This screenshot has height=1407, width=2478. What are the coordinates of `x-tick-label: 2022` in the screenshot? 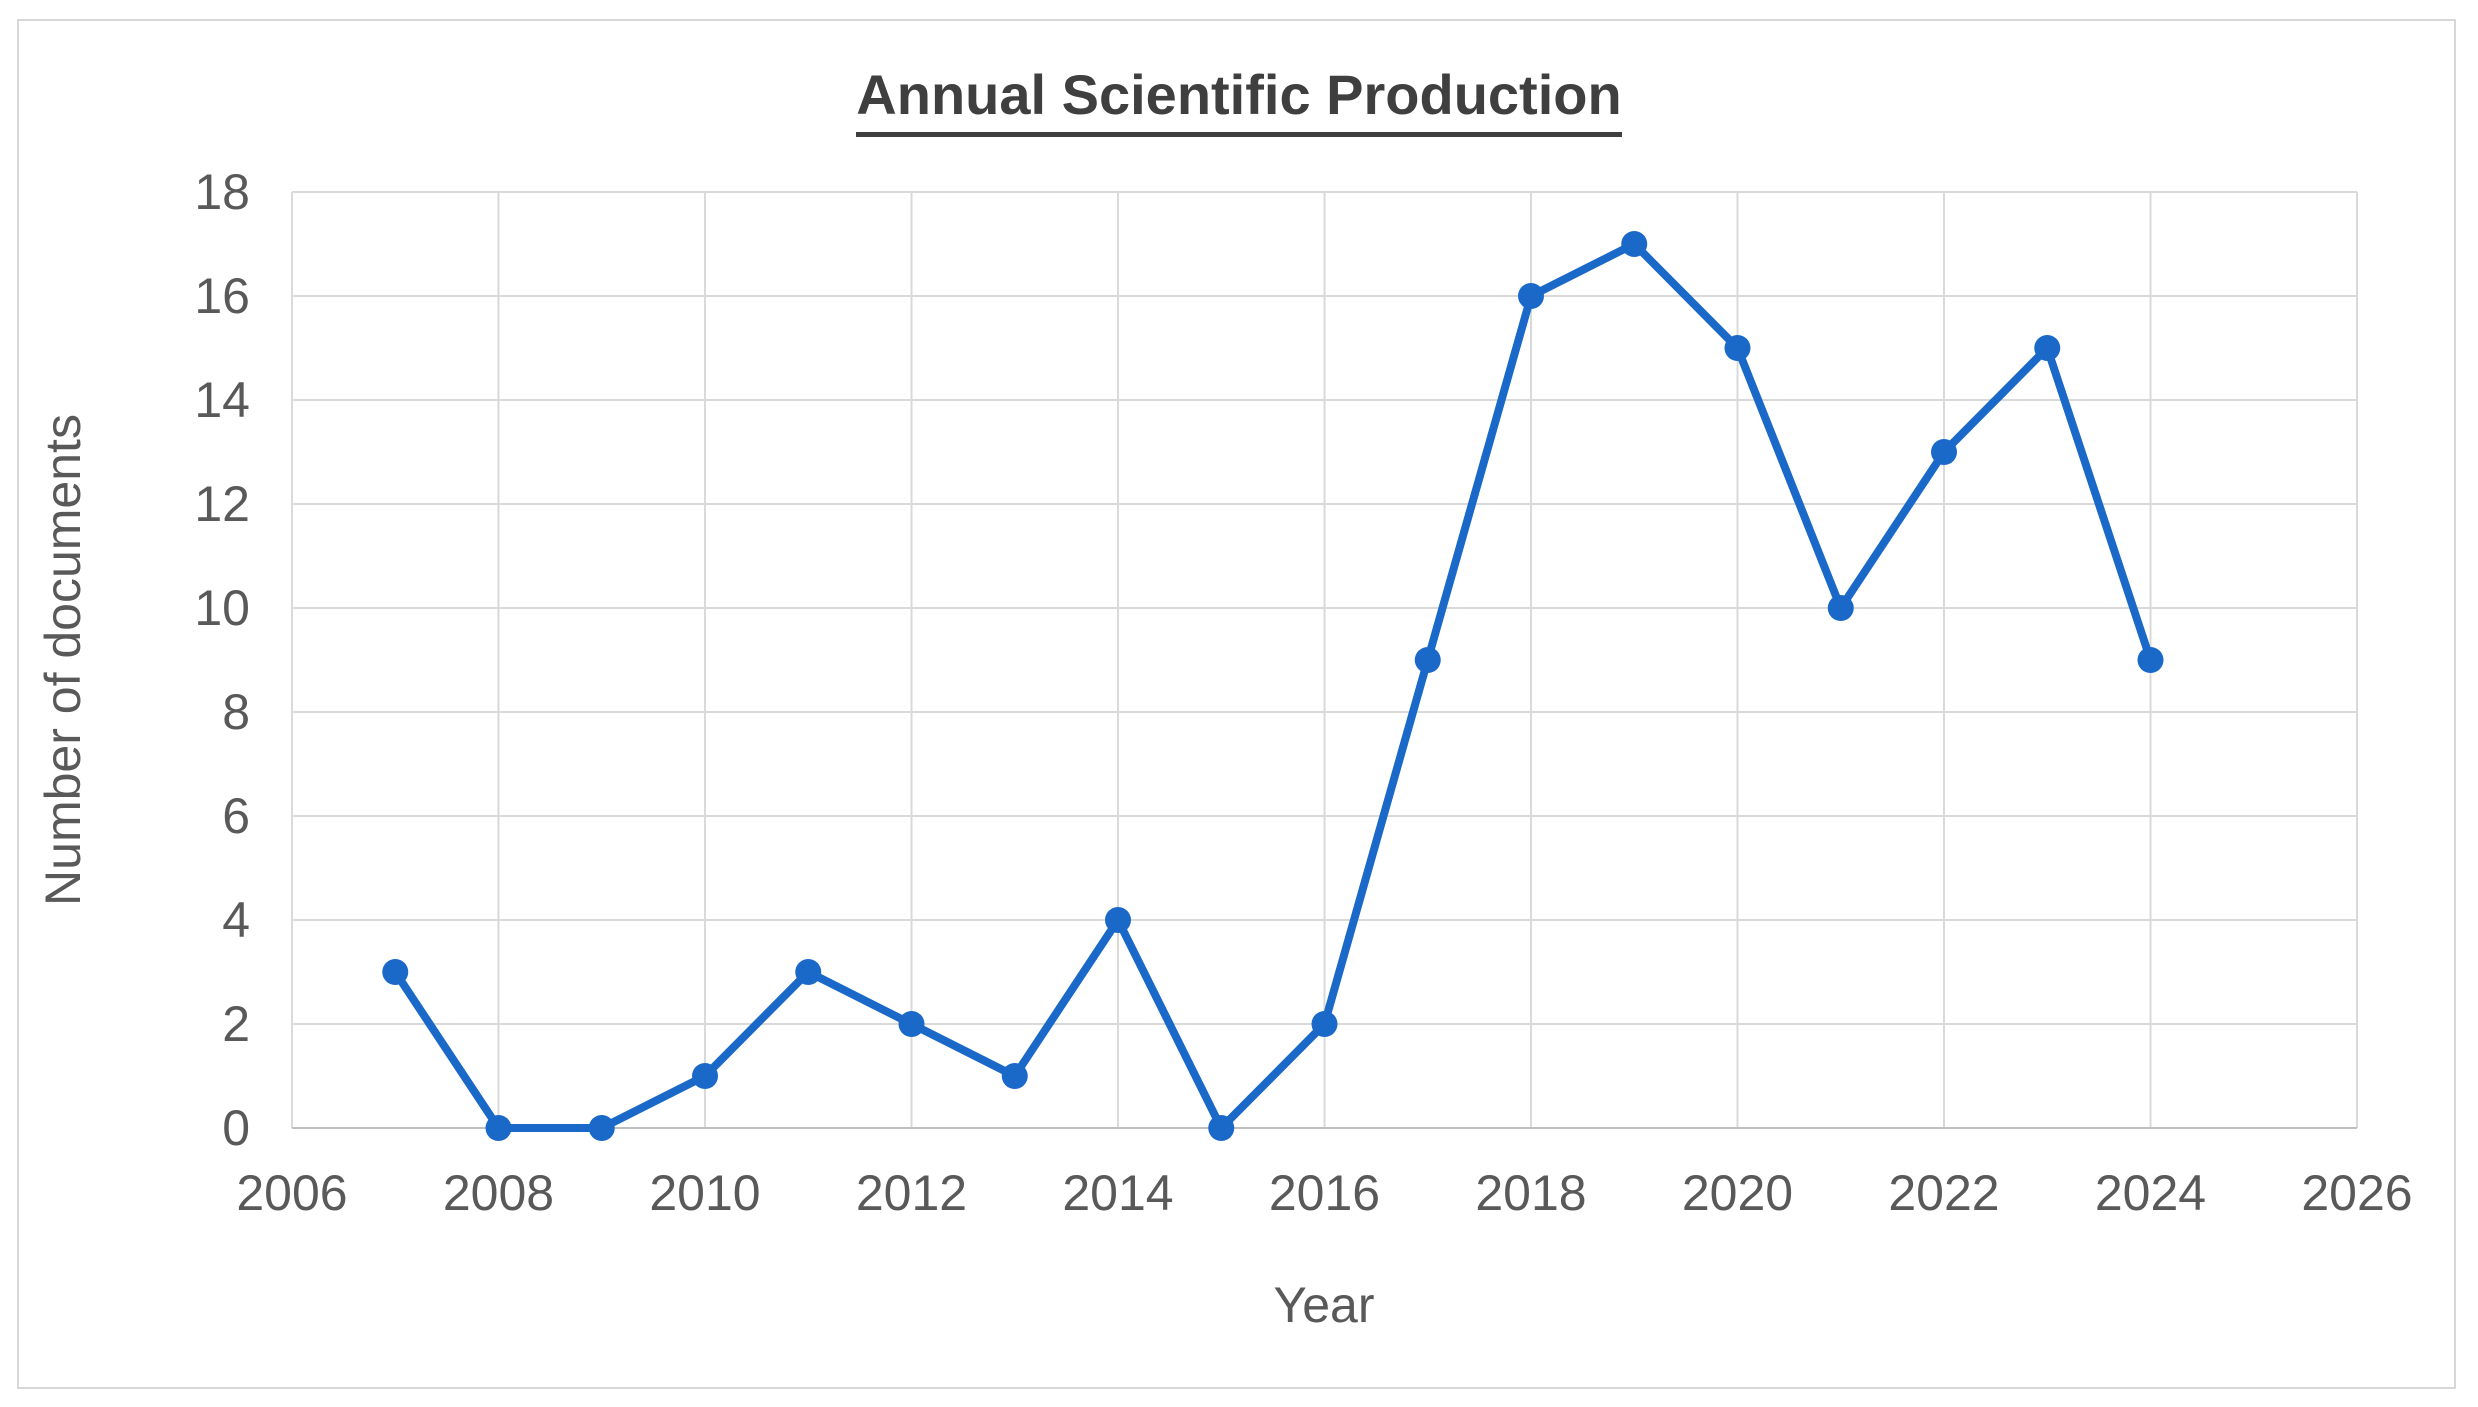 It's located at (1943, 1193).